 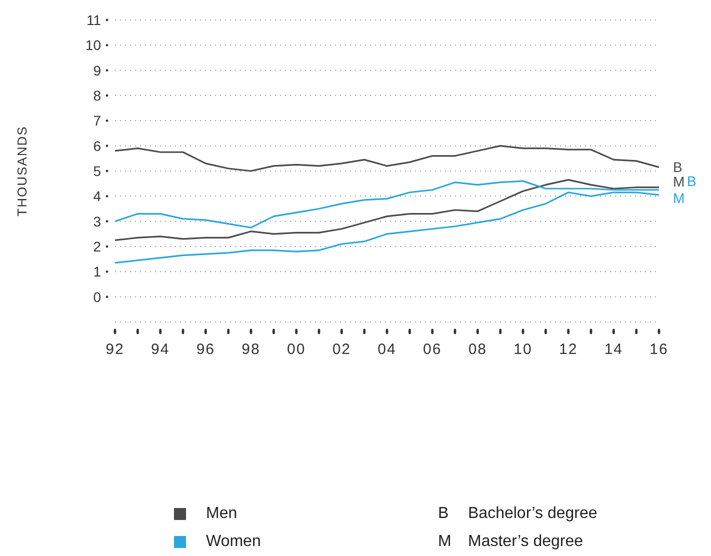 What do you see at coordinates (233, 542) in the screenshot?
I see `text: Women` at bounding box center [233, 542].